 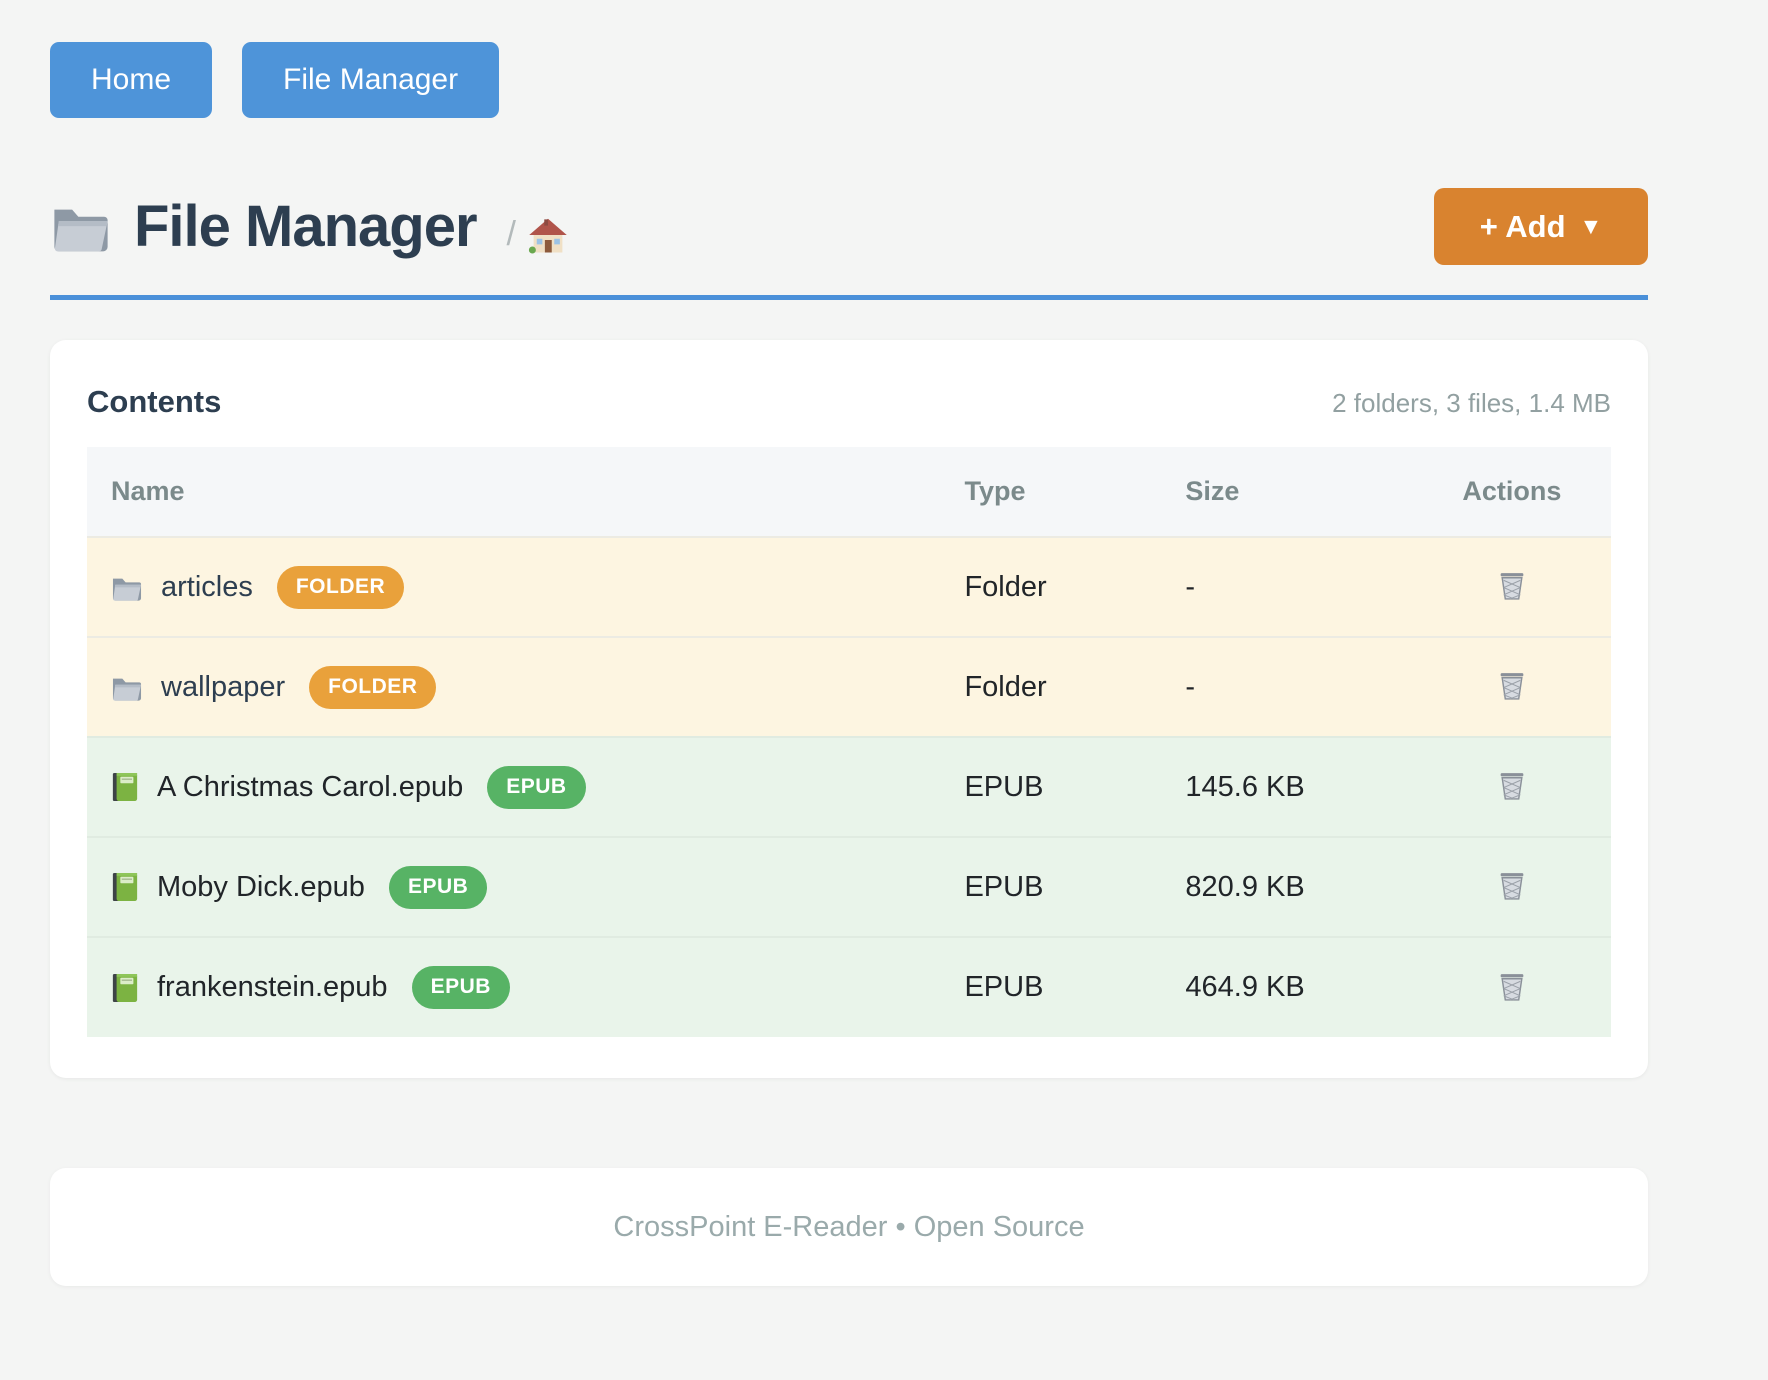 What do you see at coordinates (514, 492) in the screenshot?
I see `column-header-name: Name` at bounding box center [514, 492].